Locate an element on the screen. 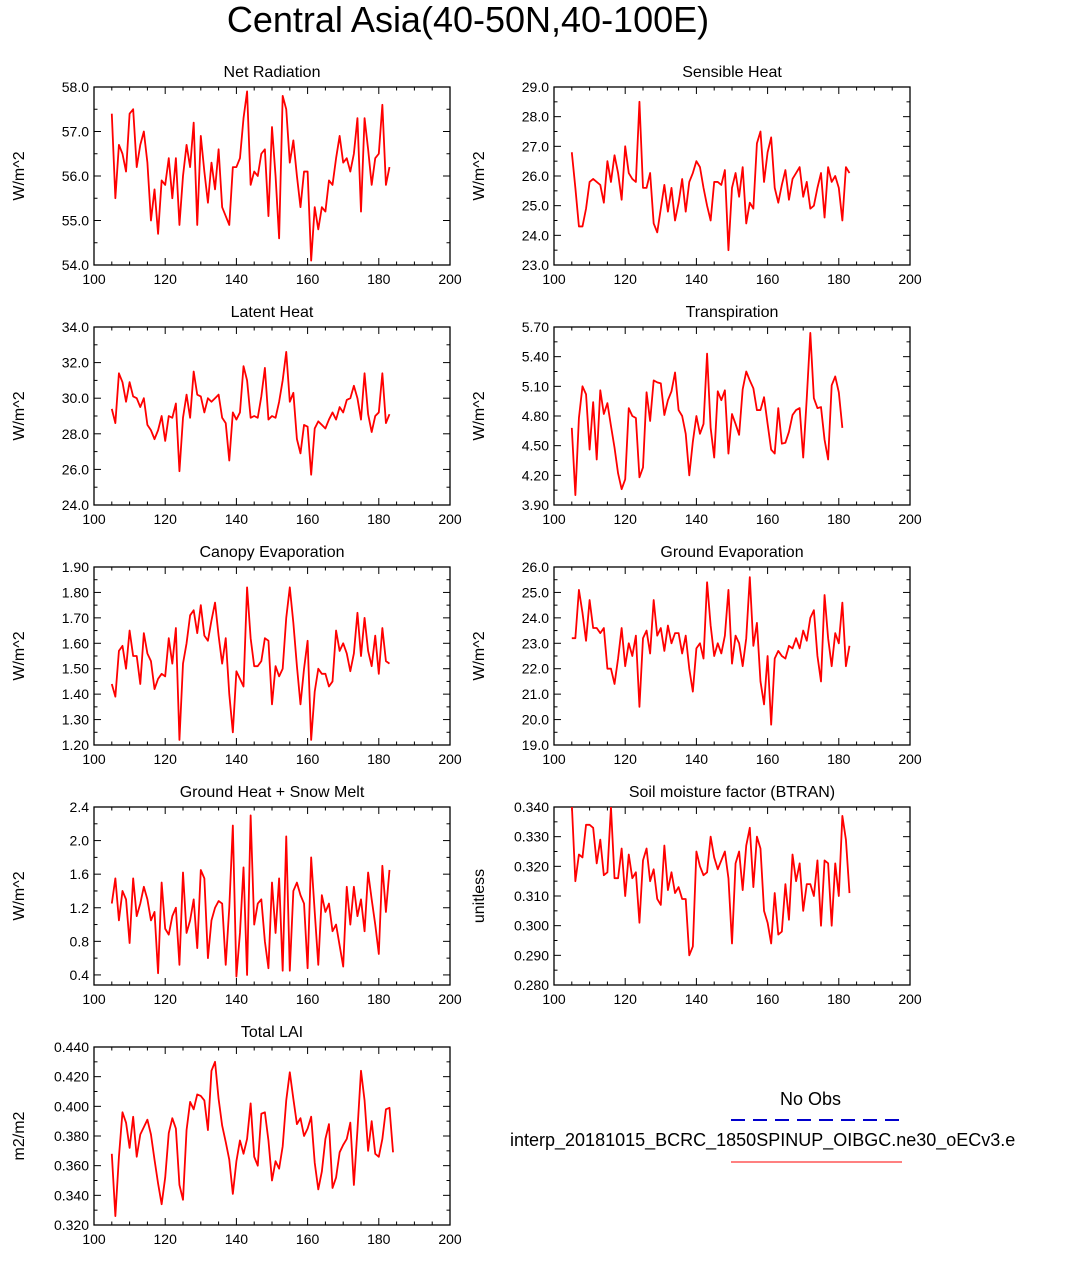 Image resolution: width=1074 pixels, height=1261 pixels. y-tick-label: 5.70 is located at coordinates (535, 327).